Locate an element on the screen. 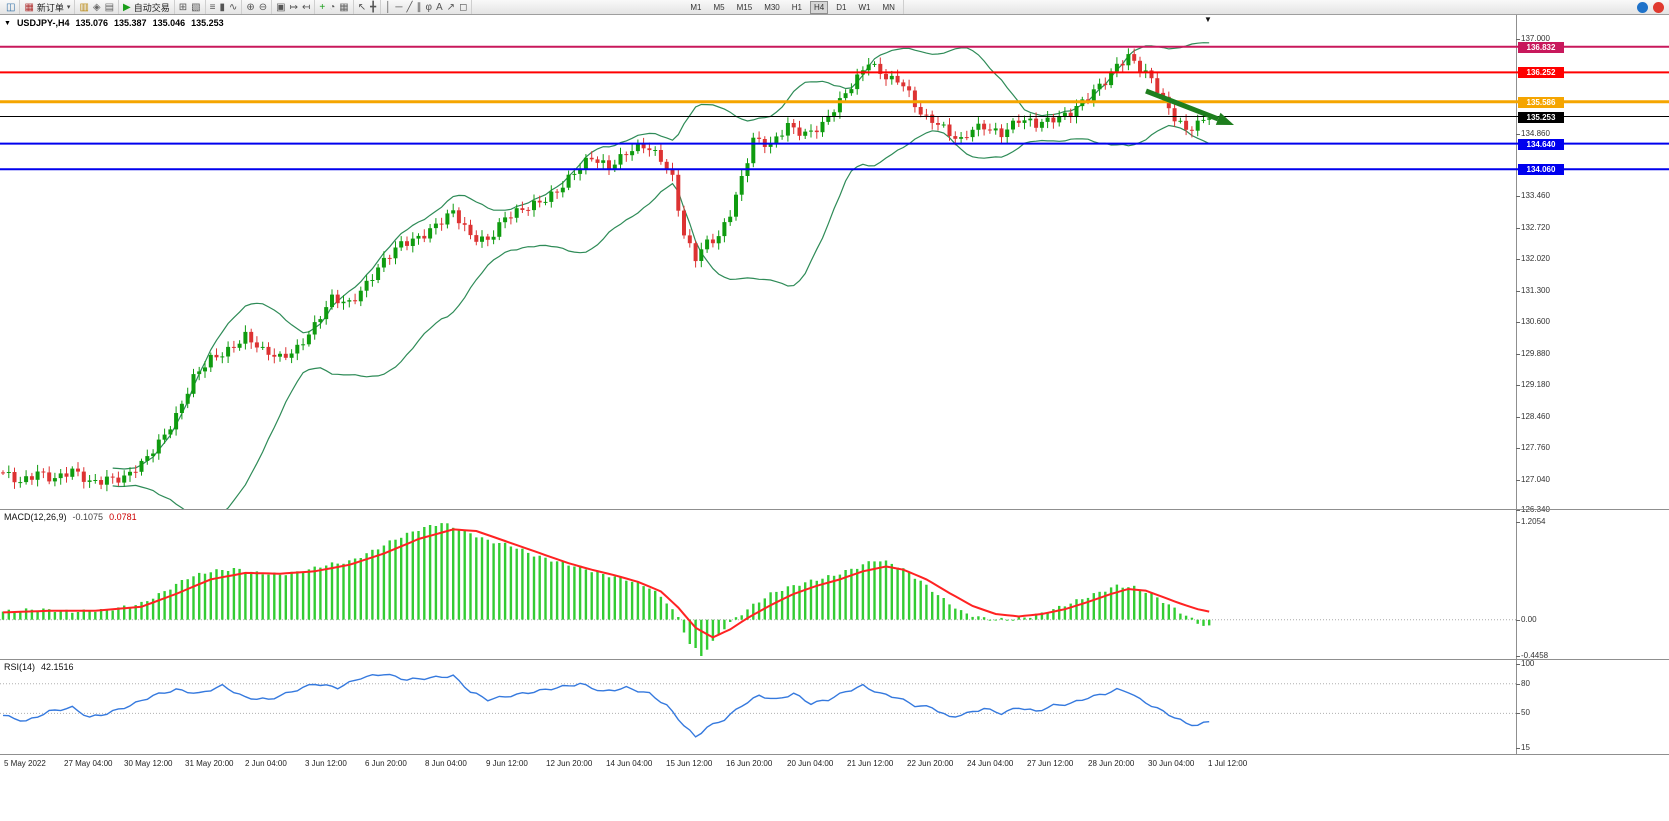 The height and width of the screenshot is (821, 1669). toolbar-group-timeframes: M1 M5 M15 M30 H1 H4 D1 W1 MN is located at coordinates (793, 7).